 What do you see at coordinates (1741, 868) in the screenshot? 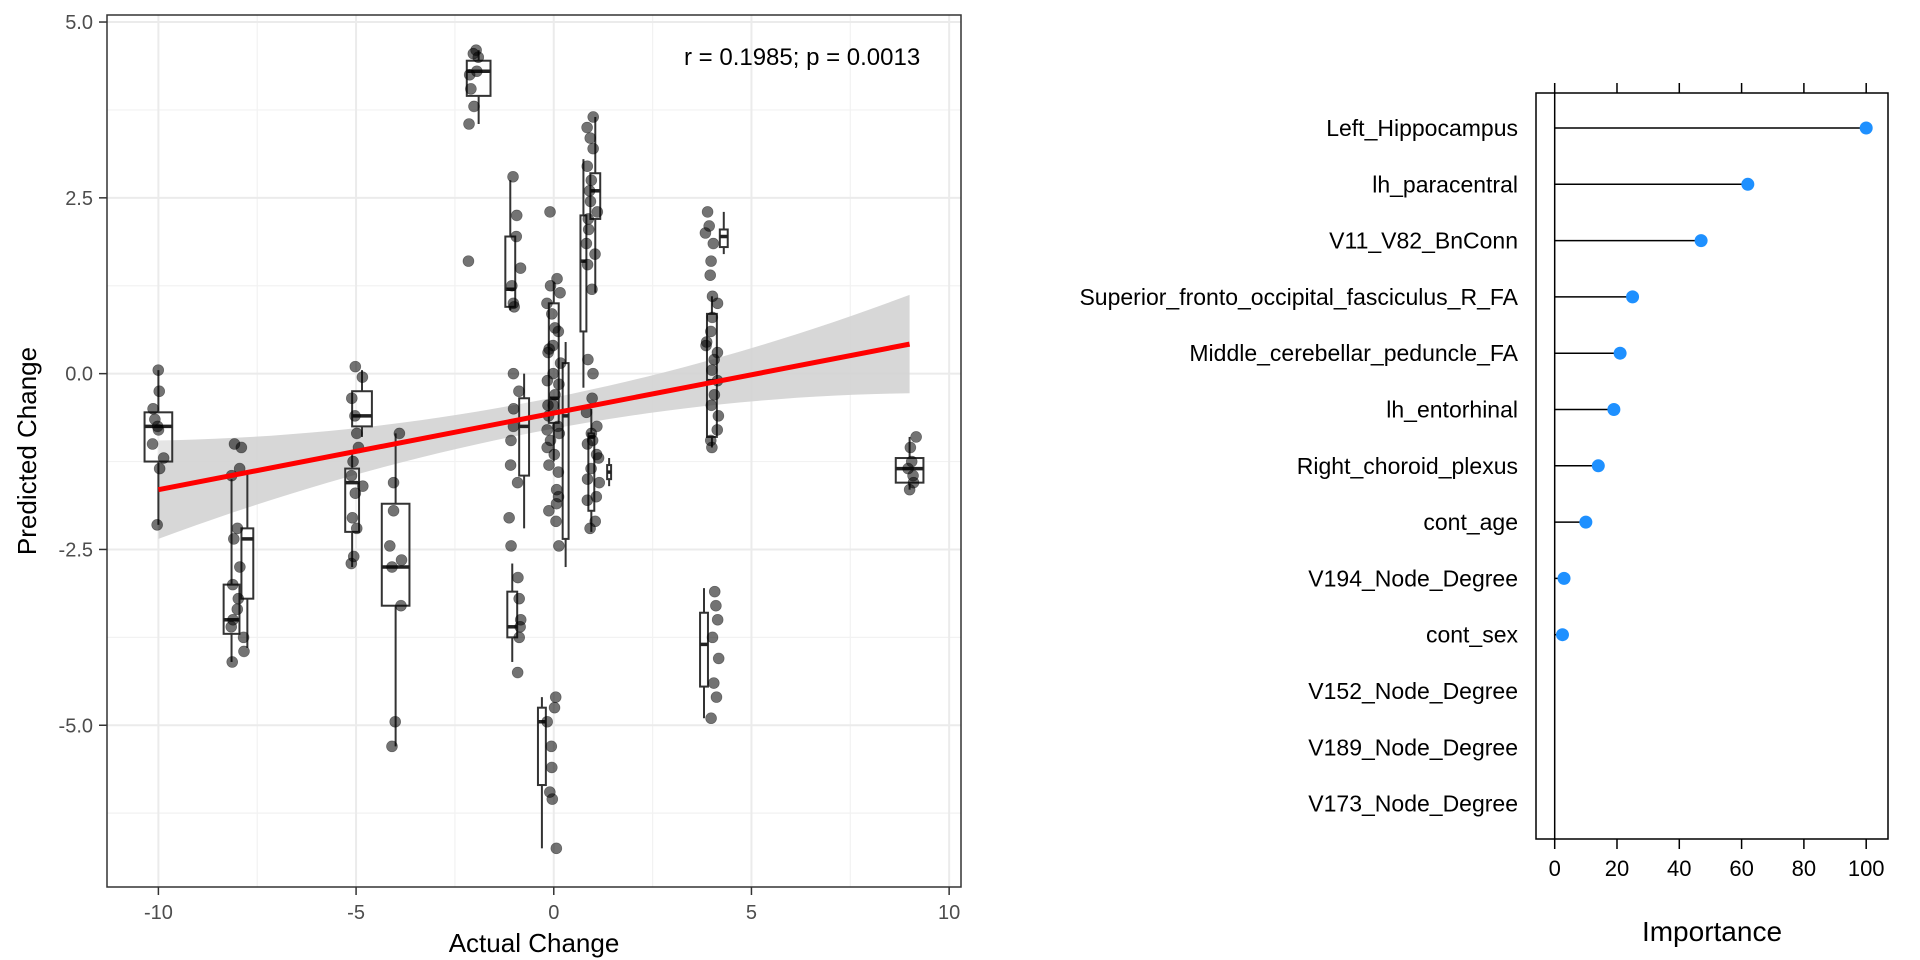
I see `x-tick-label: 60` at bounding box center [1741, 868].